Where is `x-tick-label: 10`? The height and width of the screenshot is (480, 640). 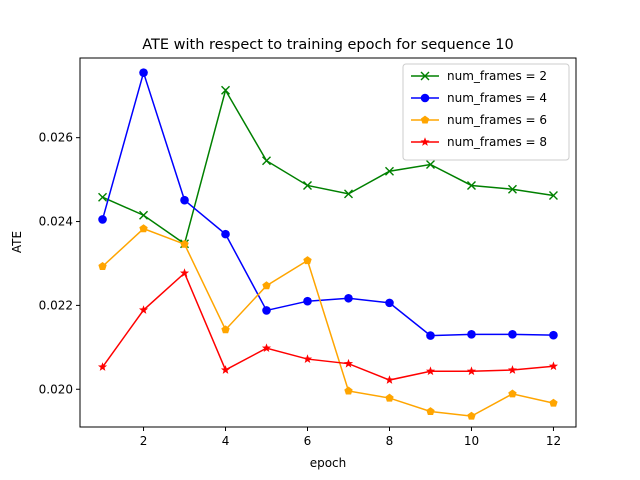 x-tick-label: 10 is located at coordinates (471, 441).